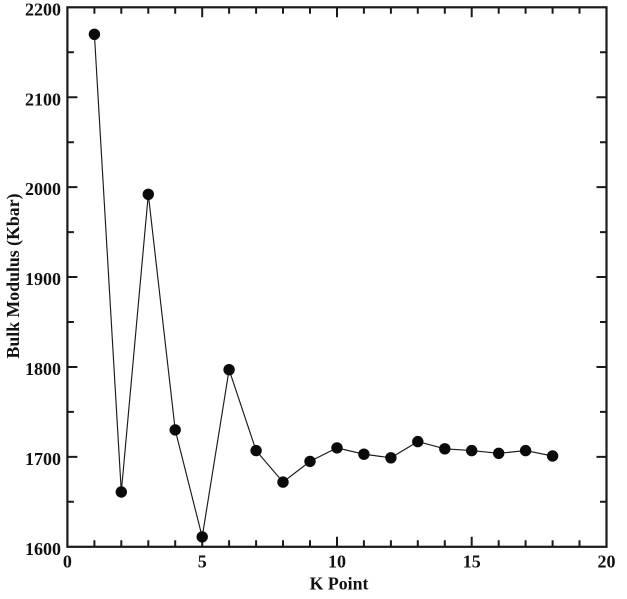 The image size is (627, 599). What do you see at coordinates (43, 369) in the screenshot?
I see `svg-text: 1800` at bounding box center [43, 369].